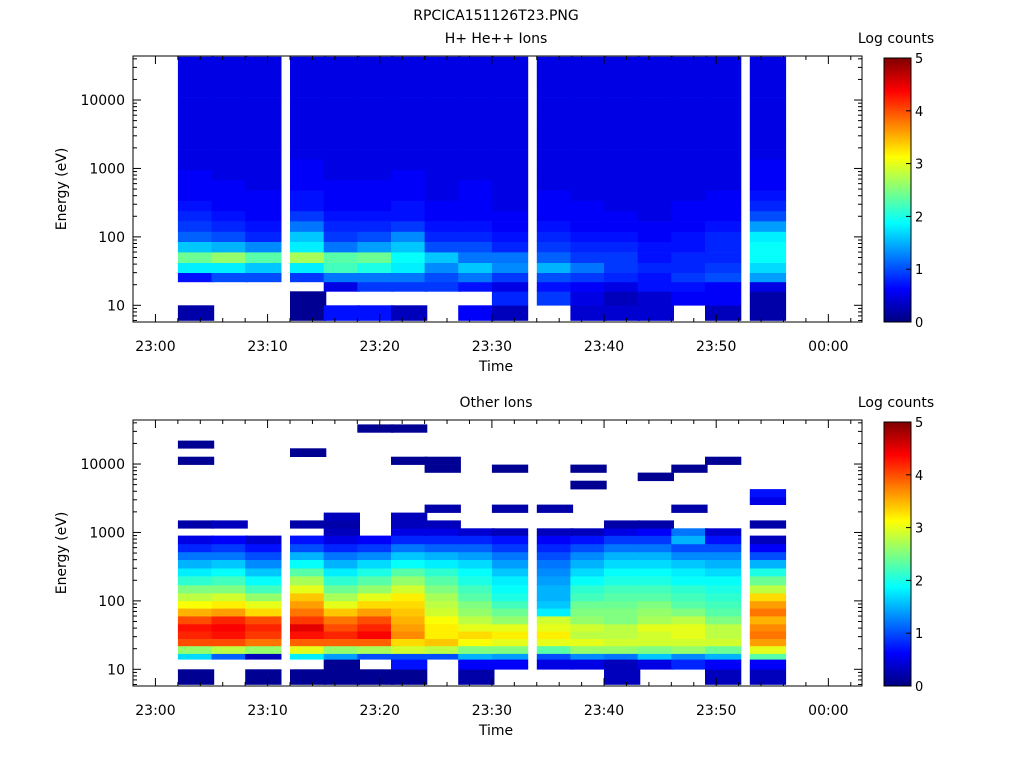 The image size is (1024, 768). I want to click on x-tick-label: 23:50, so click(716, 711).